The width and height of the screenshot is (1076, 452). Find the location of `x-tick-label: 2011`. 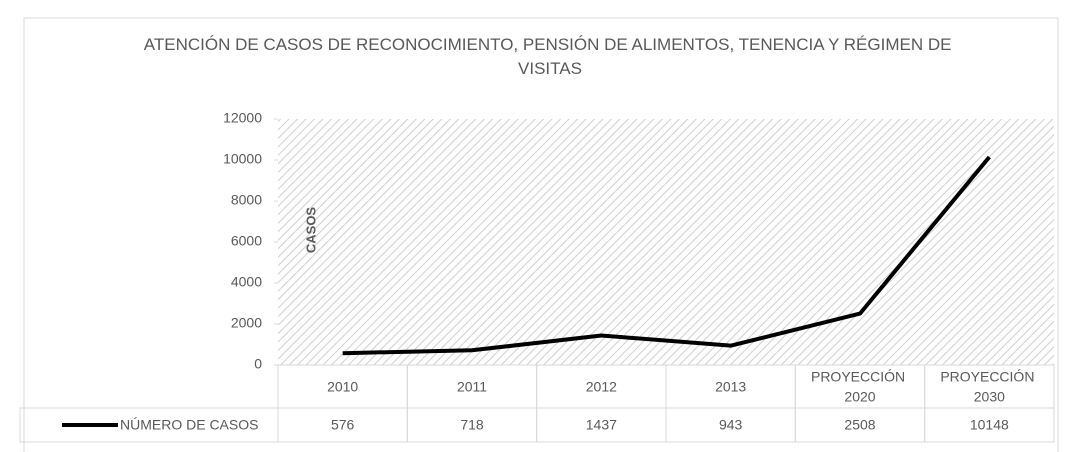

x-tick-label: 2011 is located at coordinates (472, 386).